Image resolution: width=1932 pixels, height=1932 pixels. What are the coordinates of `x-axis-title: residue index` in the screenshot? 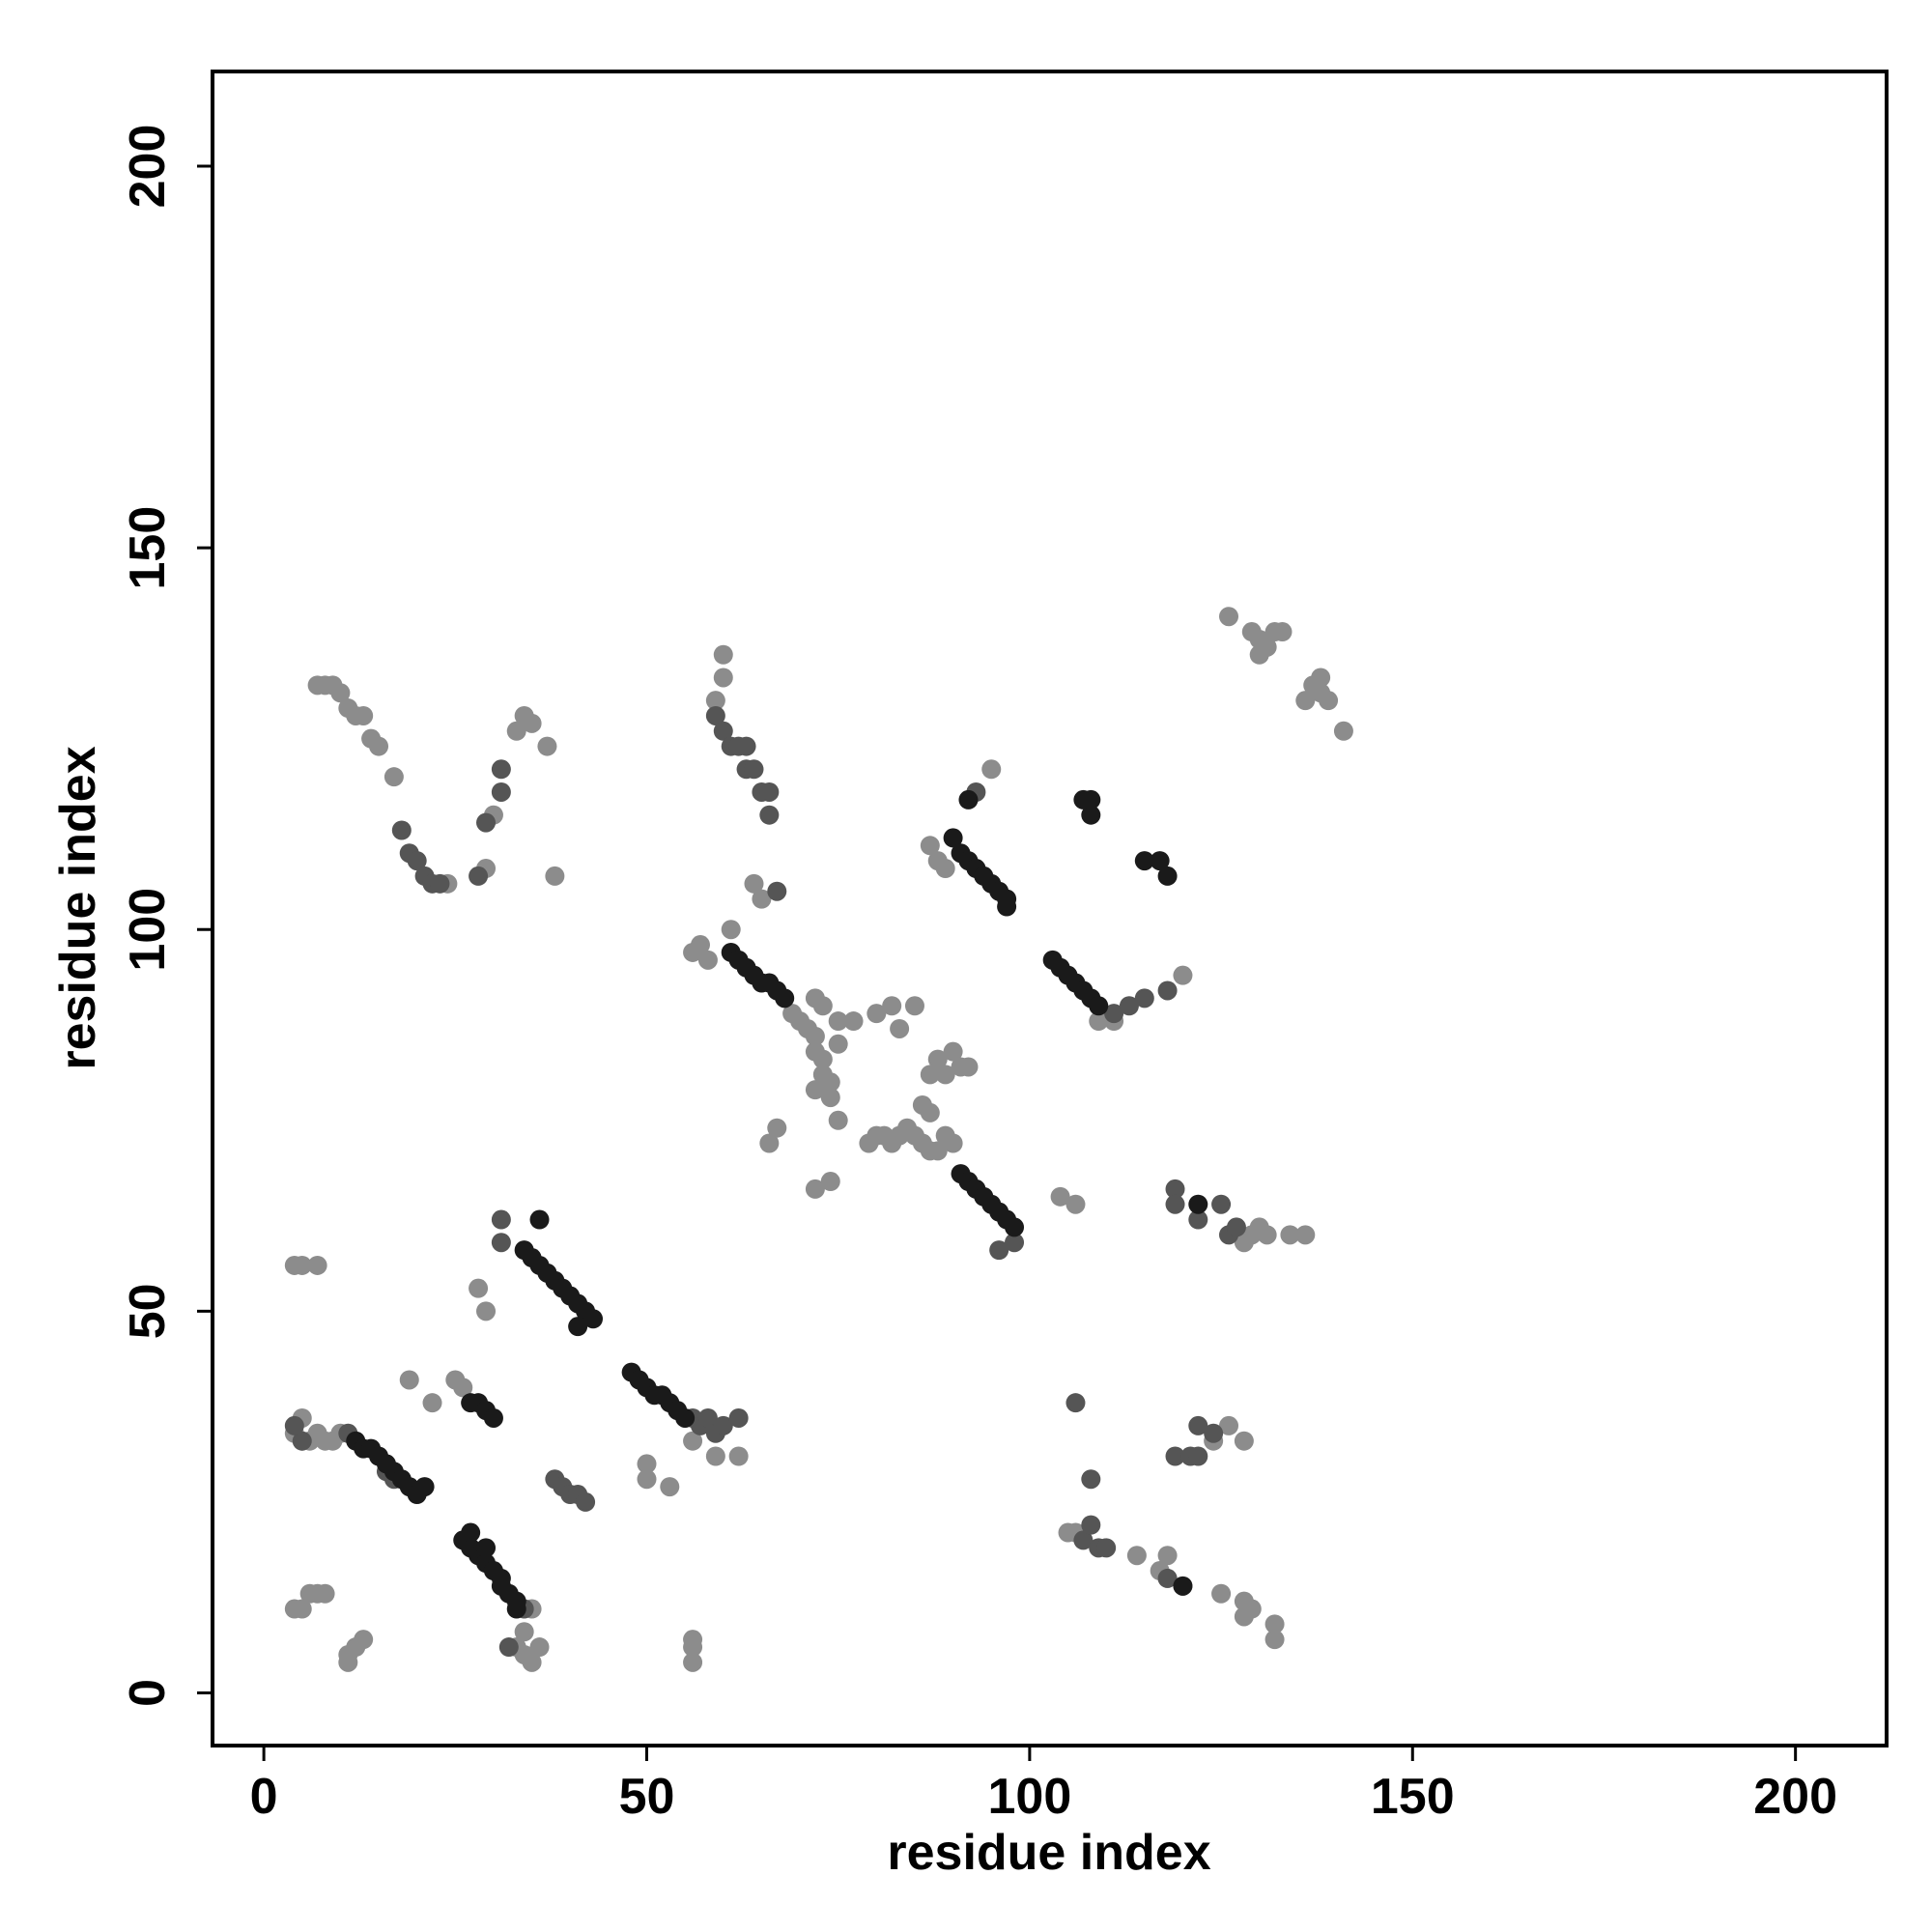 It's located at (1048, 1853).